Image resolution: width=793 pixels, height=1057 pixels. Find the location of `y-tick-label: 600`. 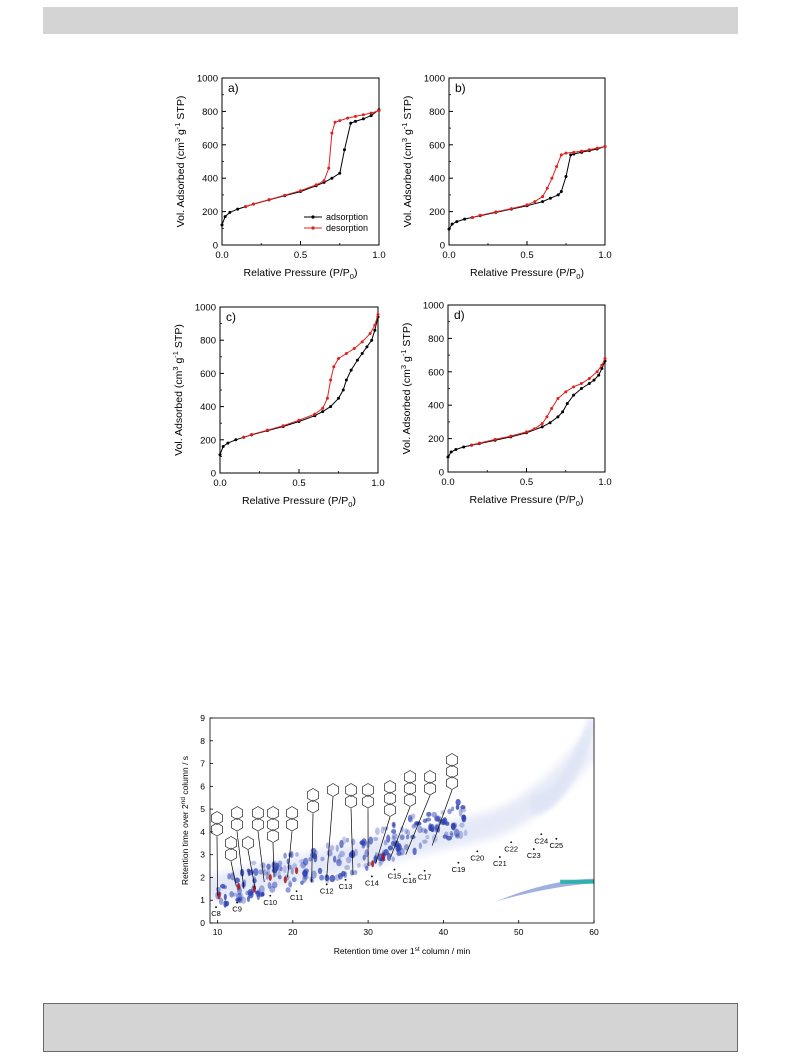

y-tick-label: 600 is located at coordinates (208, 374).